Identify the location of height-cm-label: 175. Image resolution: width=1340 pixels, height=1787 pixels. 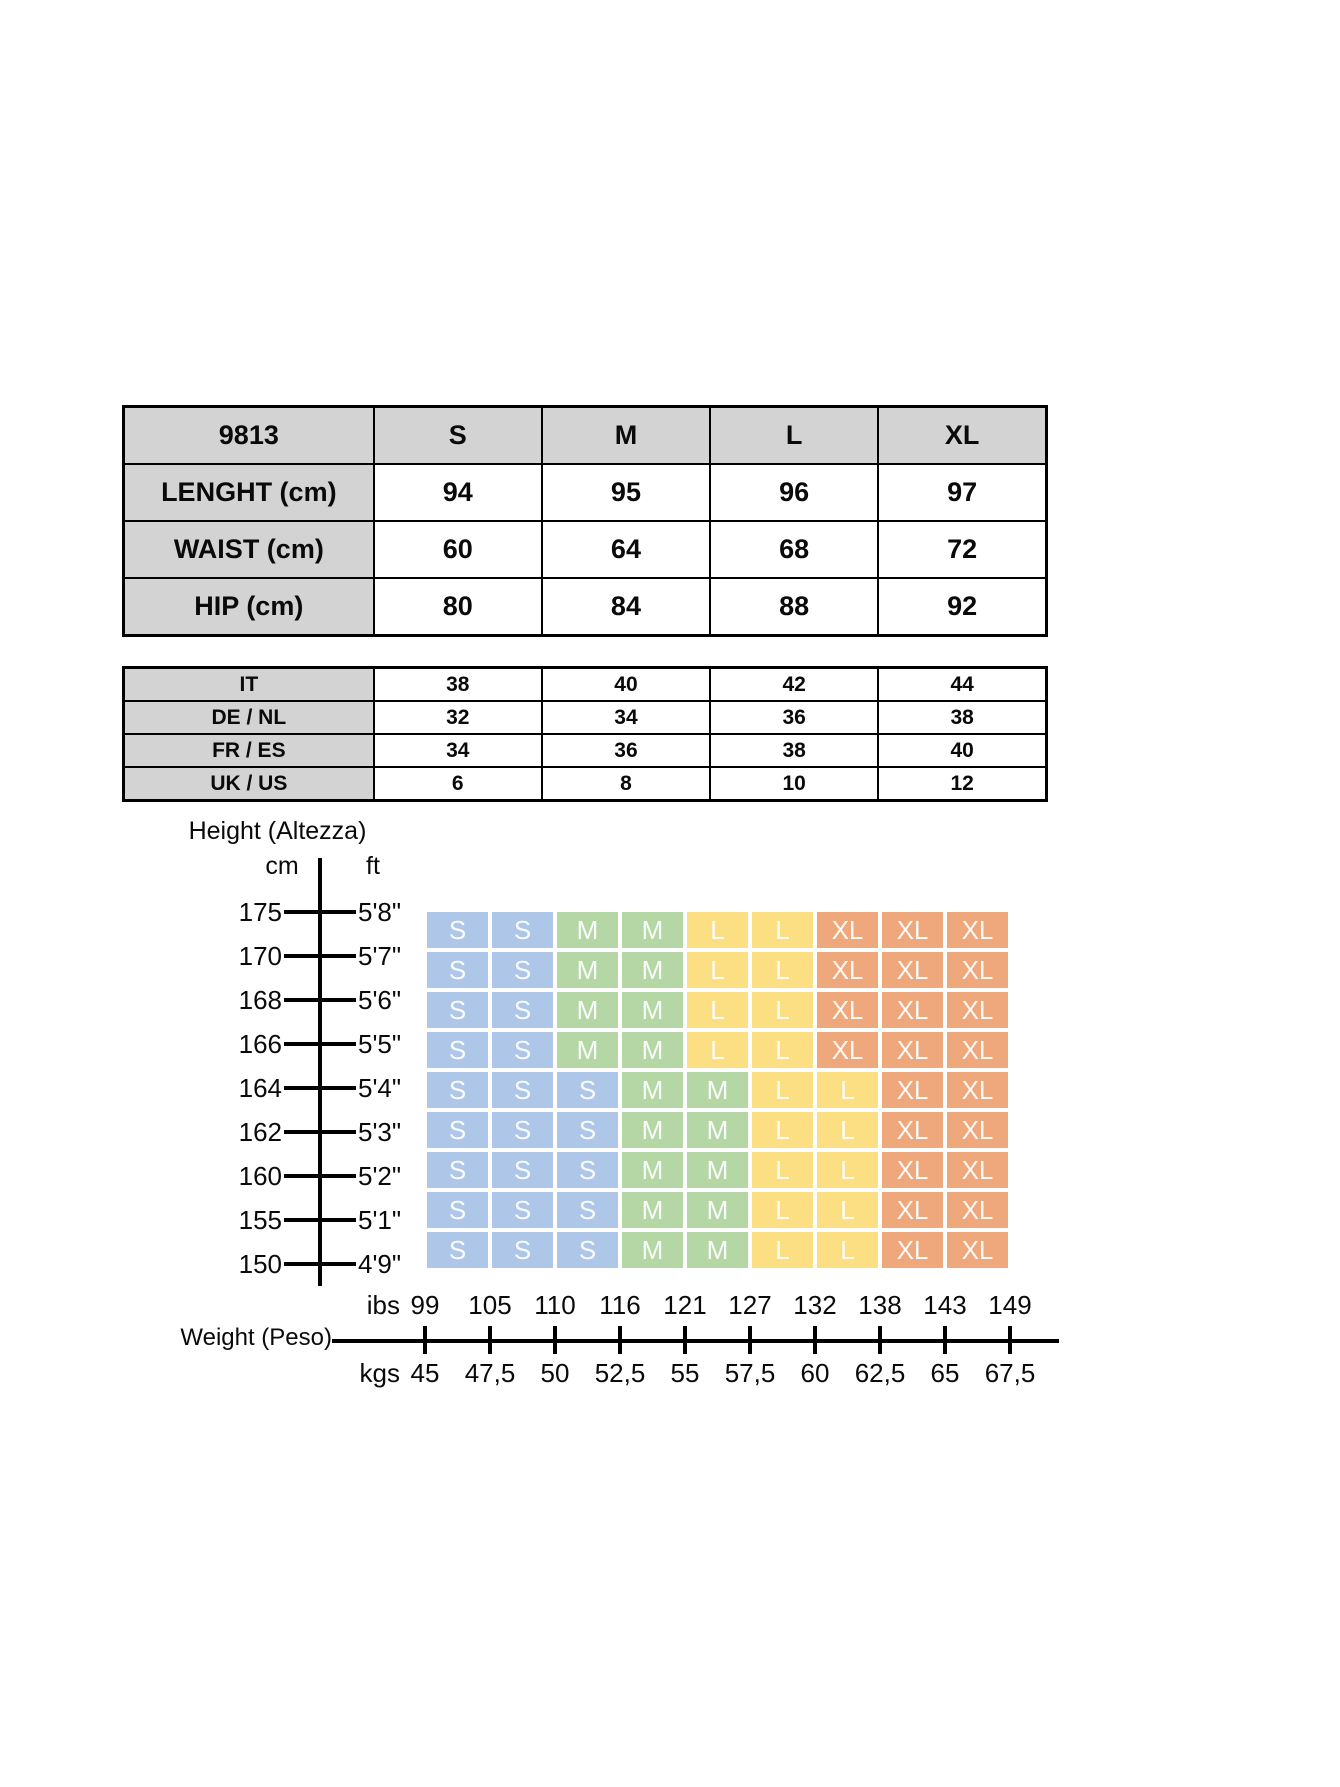
(260, 912).